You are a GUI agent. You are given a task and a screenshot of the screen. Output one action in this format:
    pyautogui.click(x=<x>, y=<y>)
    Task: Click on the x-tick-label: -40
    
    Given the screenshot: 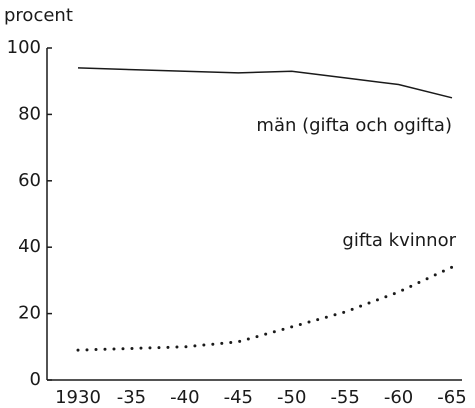 What is the action you would take?
    pyautogui.click(x=184, y=397)
    